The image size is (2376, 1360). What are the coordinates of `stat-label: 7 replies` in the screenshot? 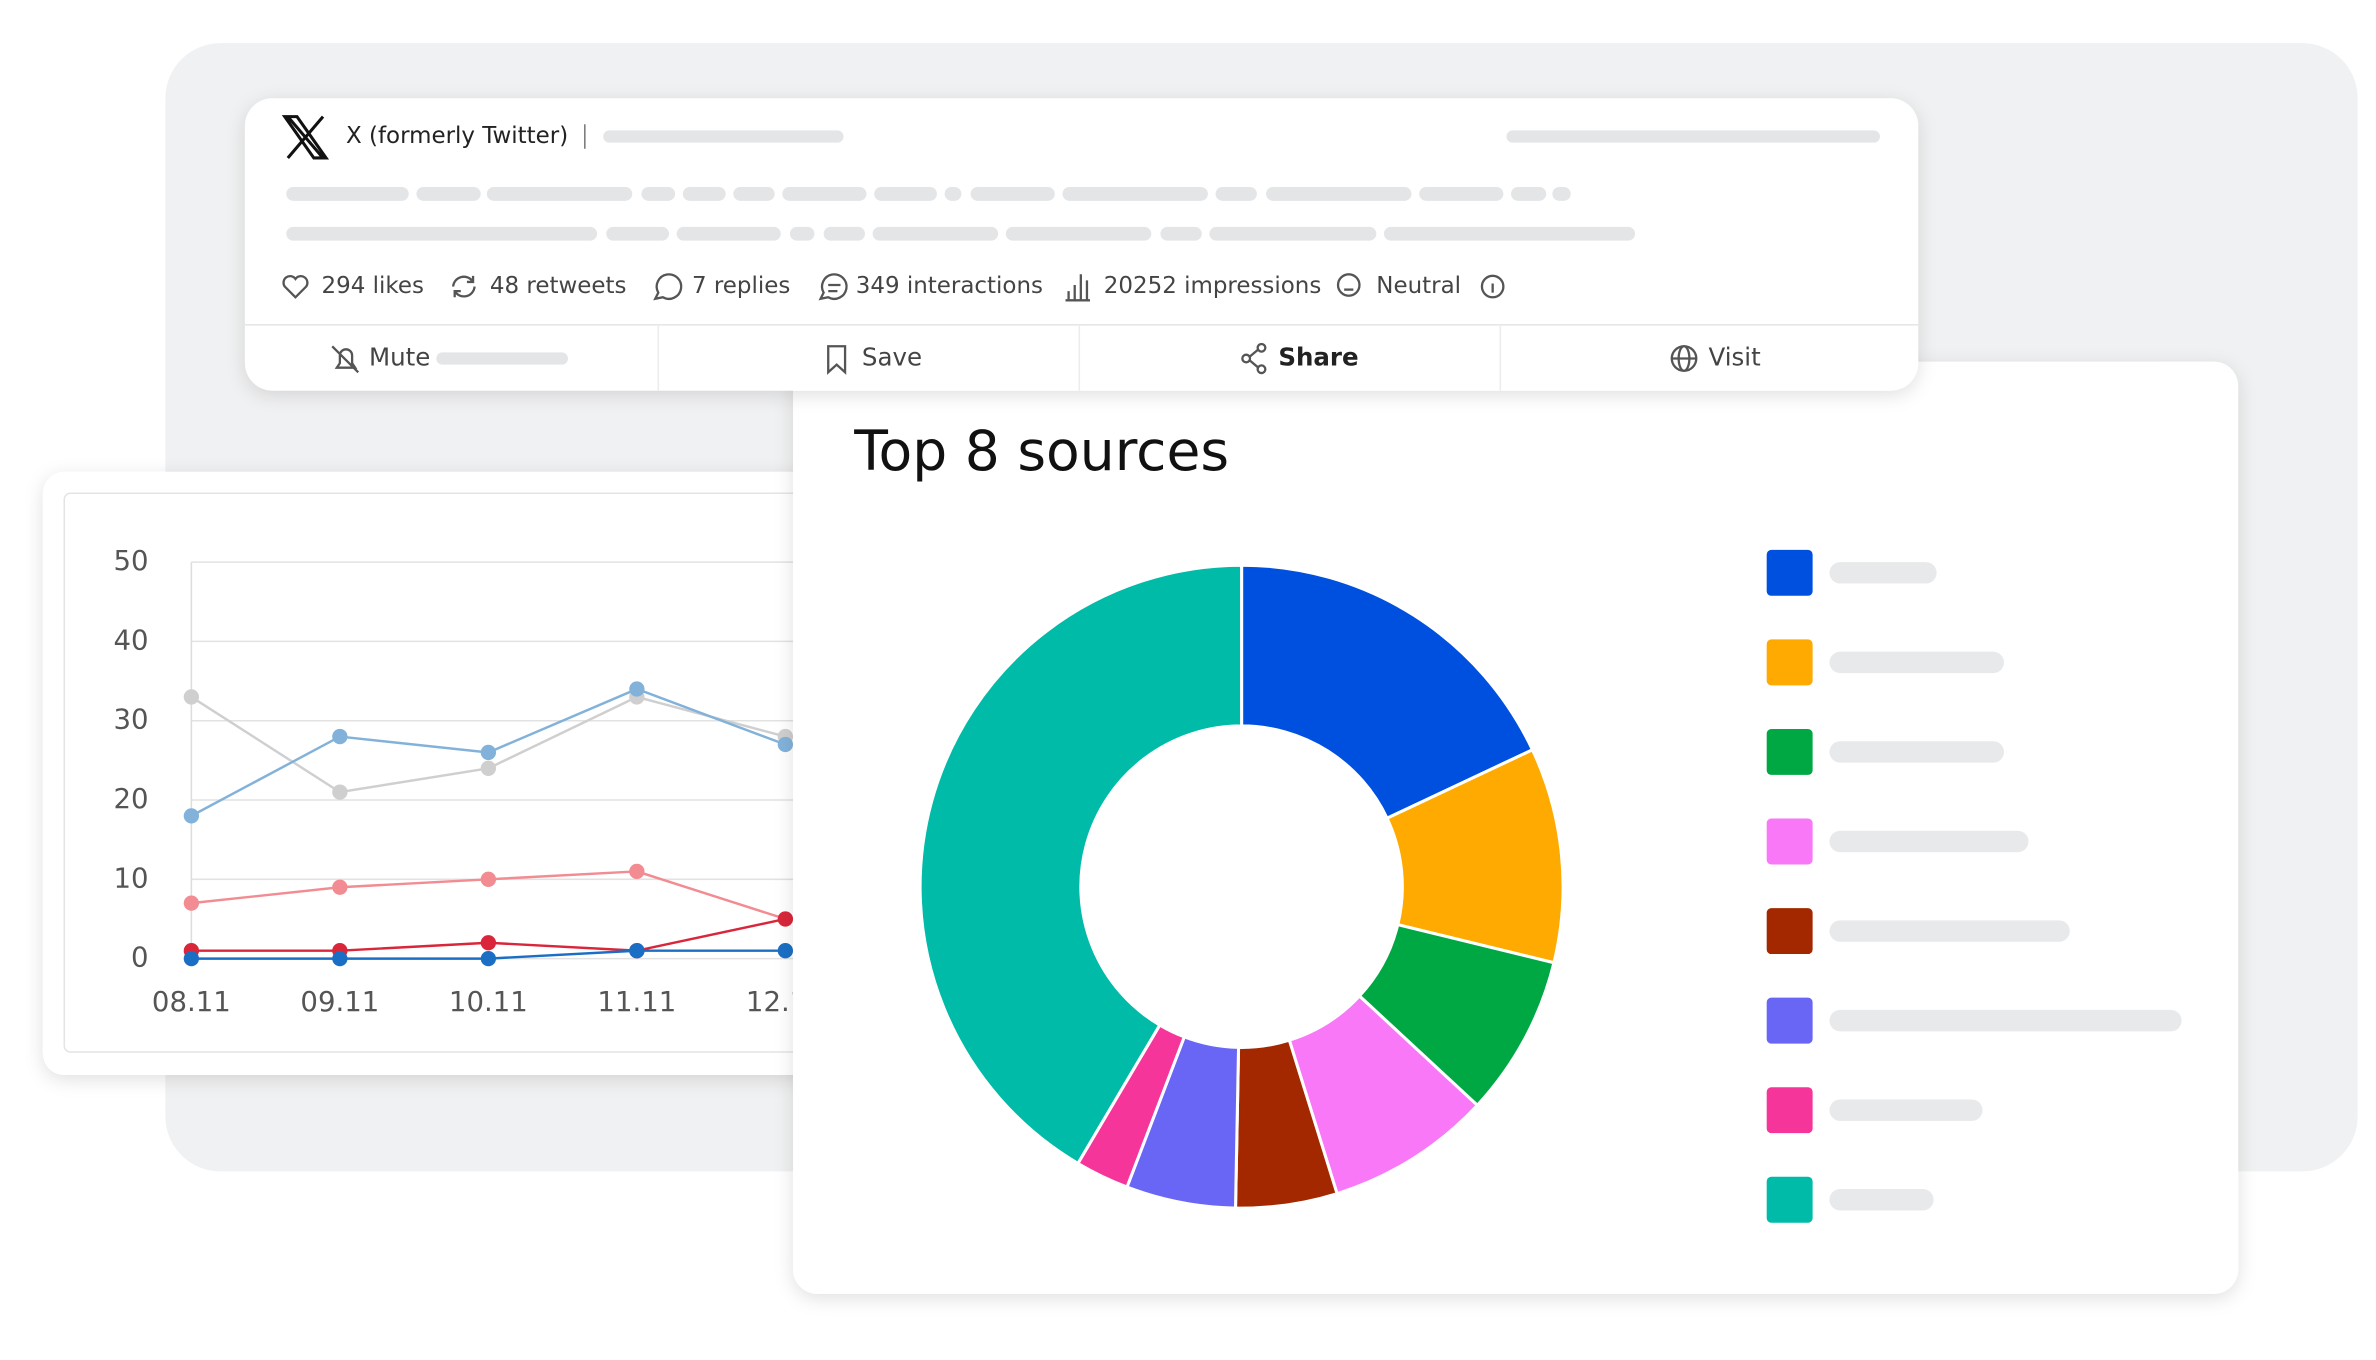 It's located at (741, 286).